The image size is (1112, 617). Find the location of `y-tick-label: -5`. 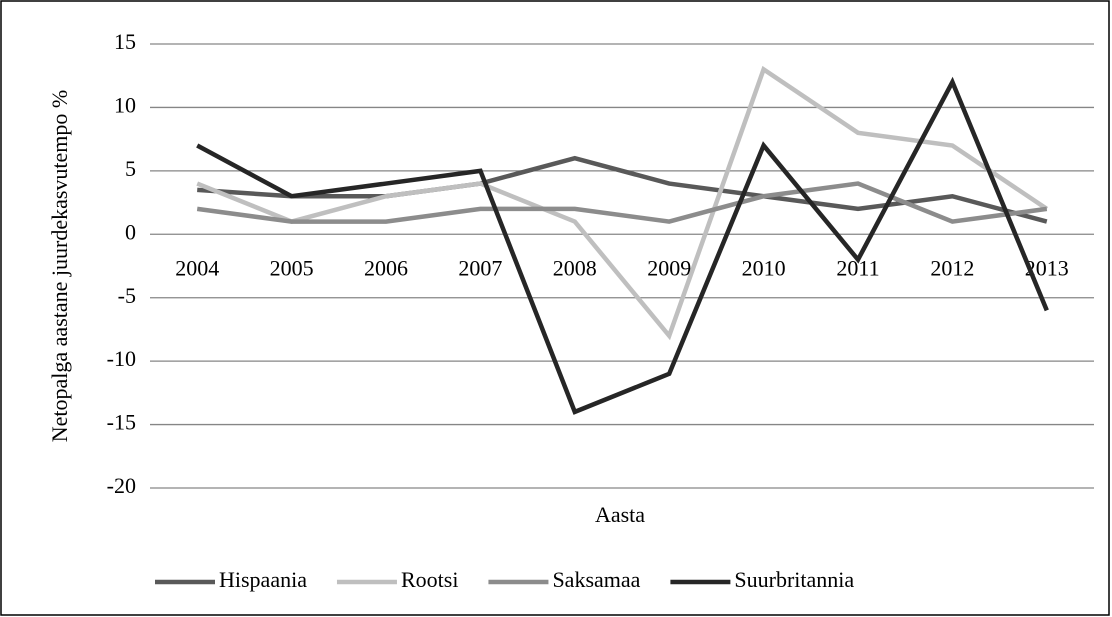

y-tick-label: -5 is located at coordinates (127, 295).